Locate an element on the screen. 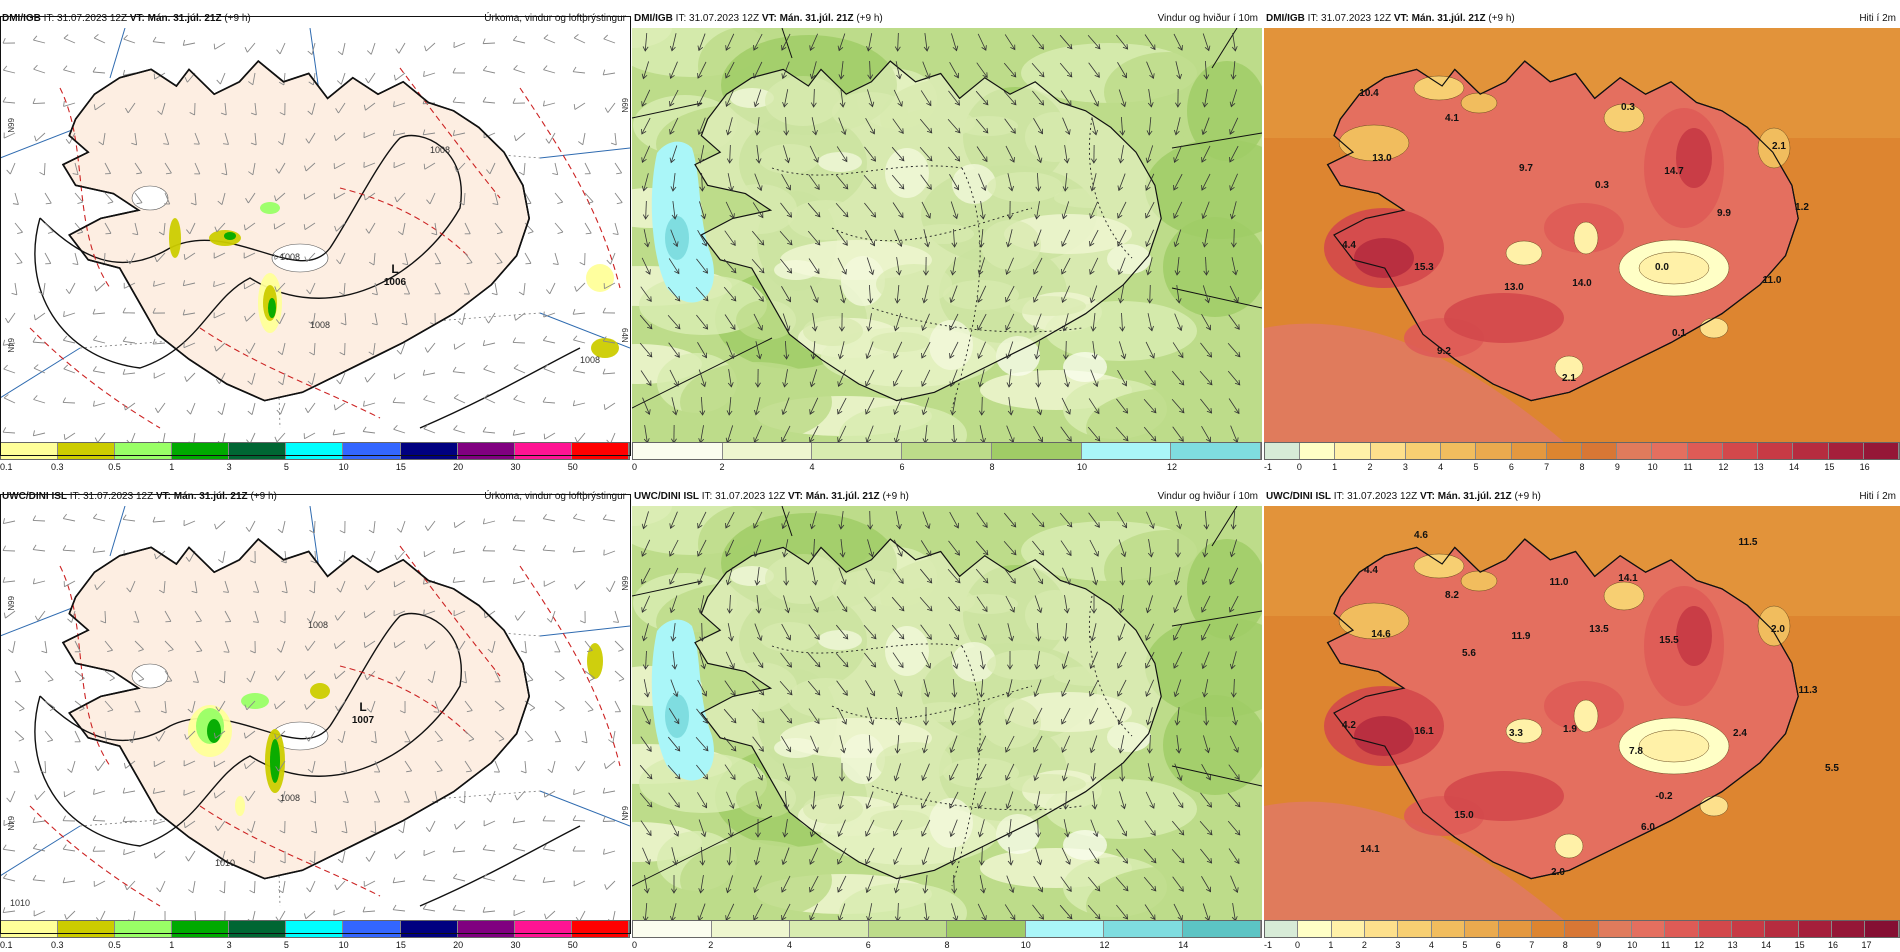 This screenshot has width=1900, height=952. init-time: 31.07.2023 12Z is located at coordinates (750, 496).